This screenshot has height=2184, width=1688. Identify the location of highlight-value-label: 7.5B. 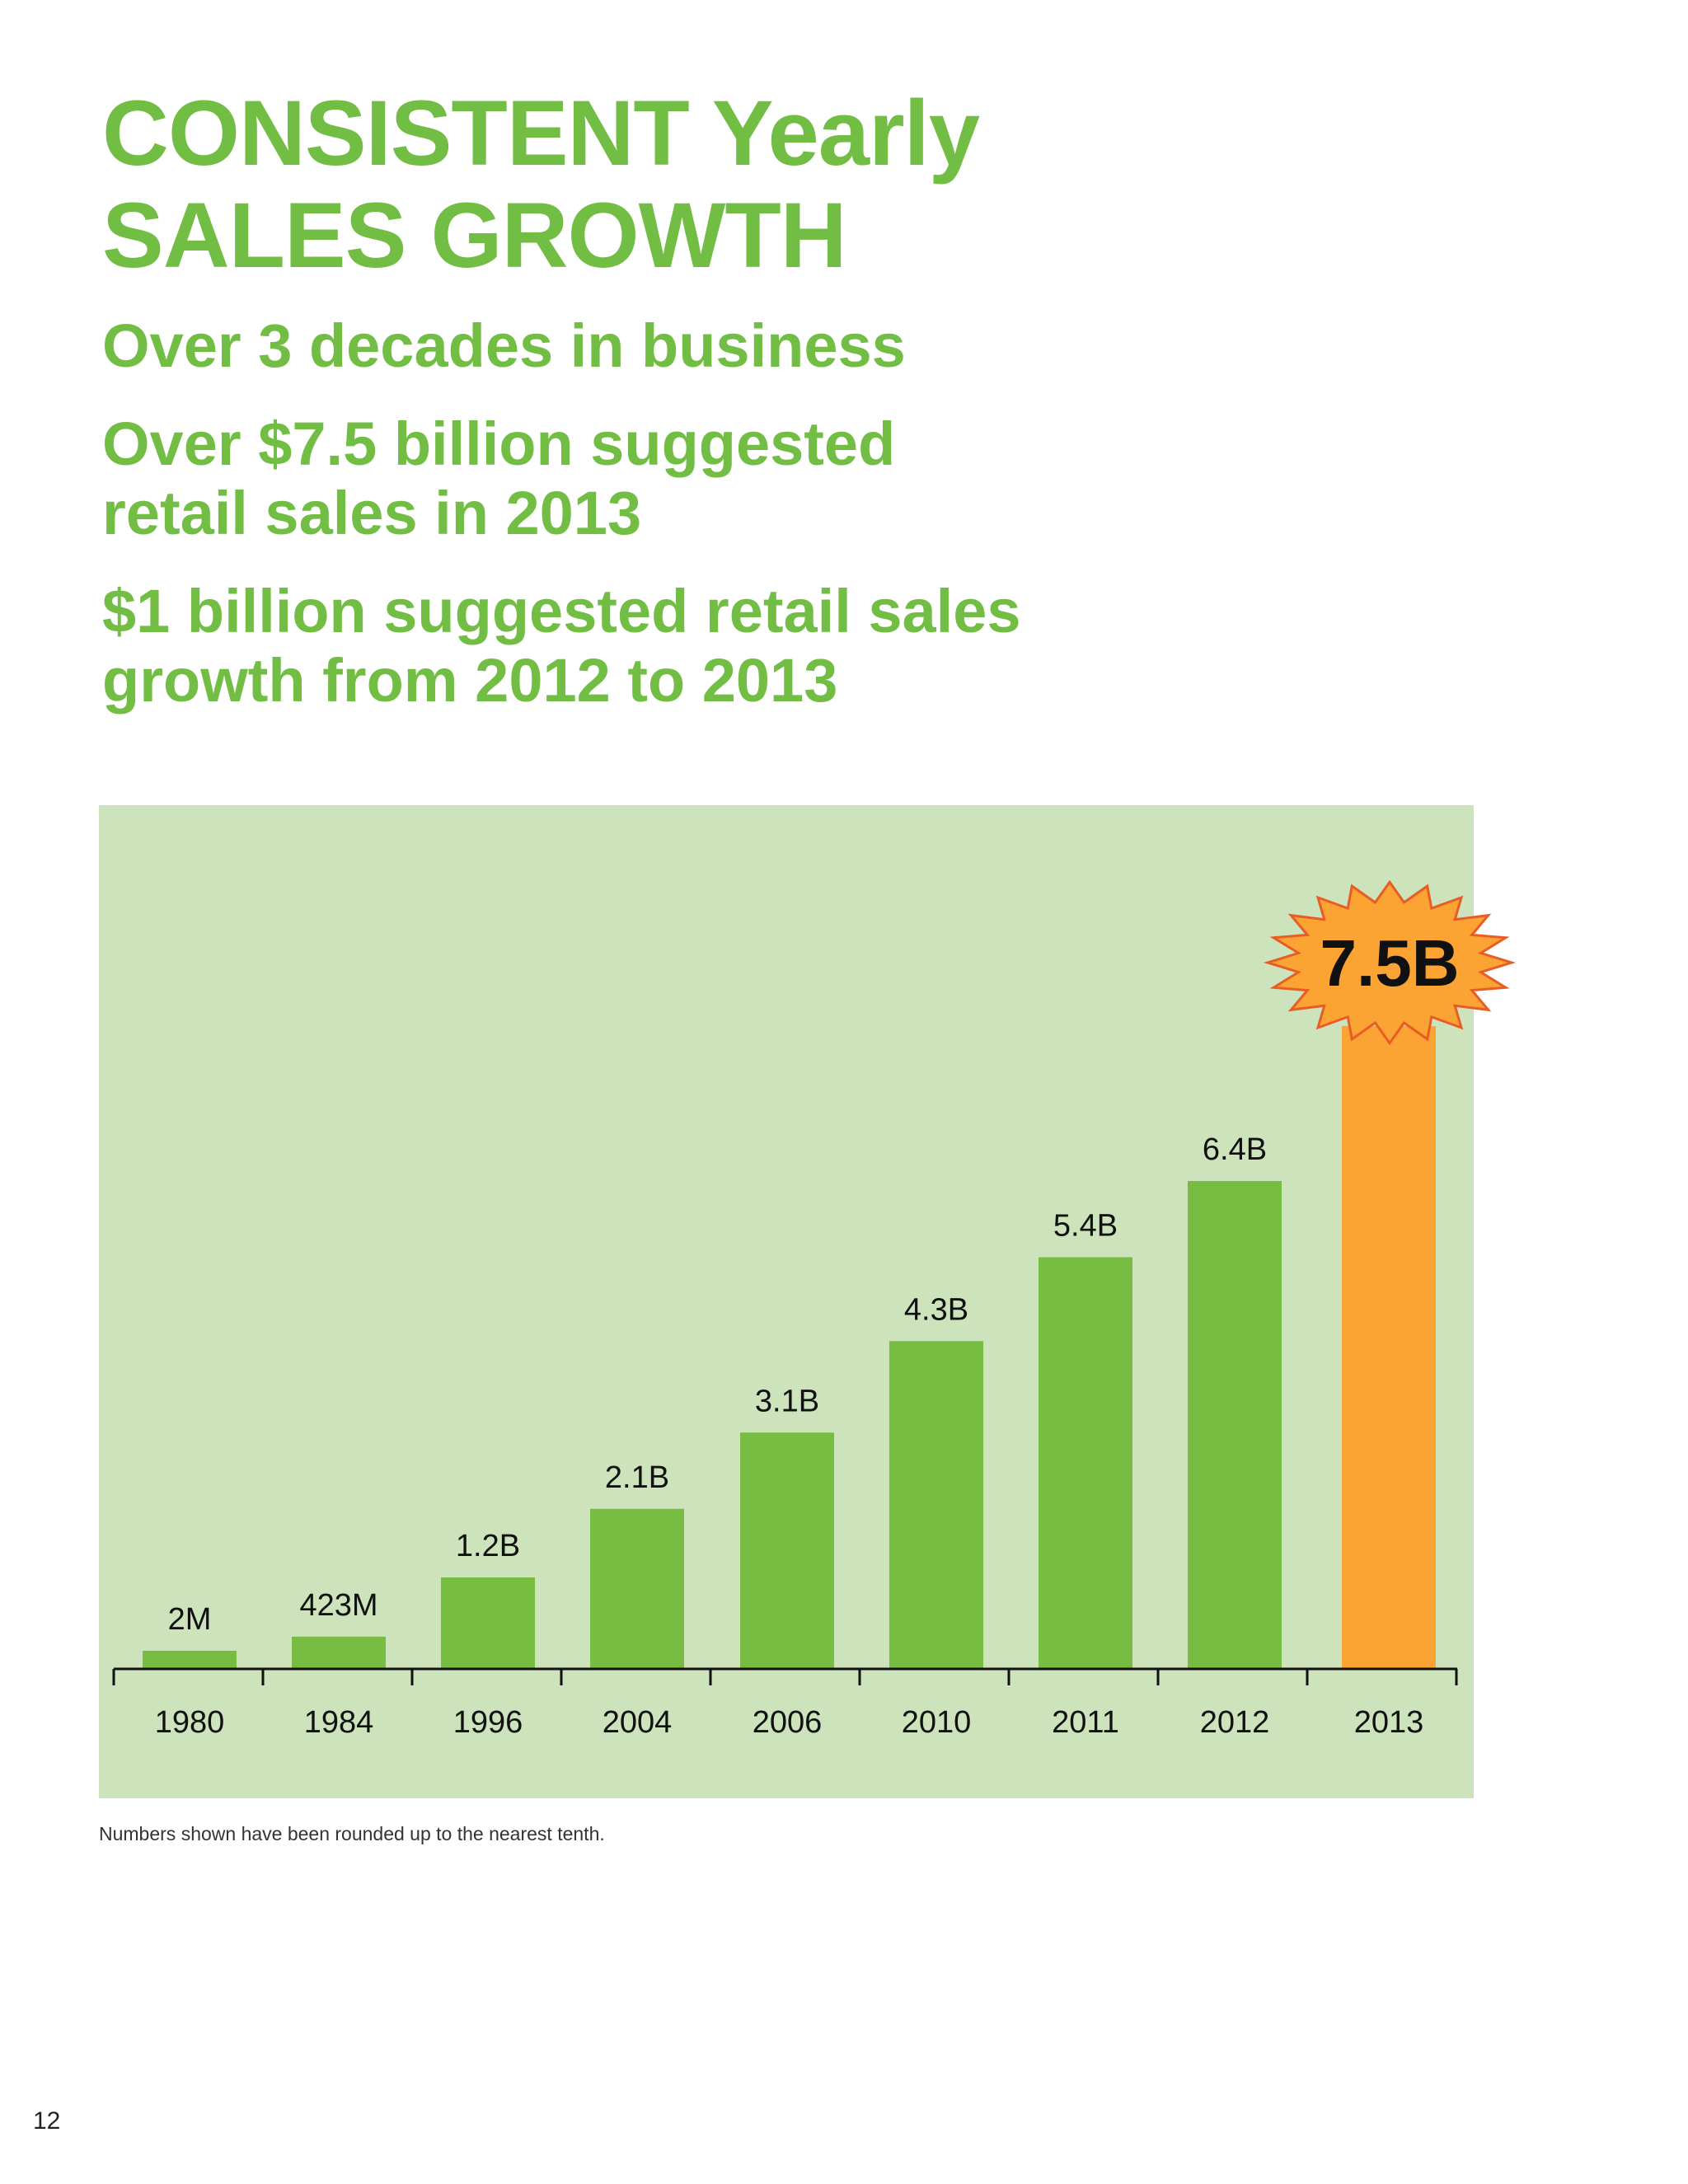
(1390, 963).